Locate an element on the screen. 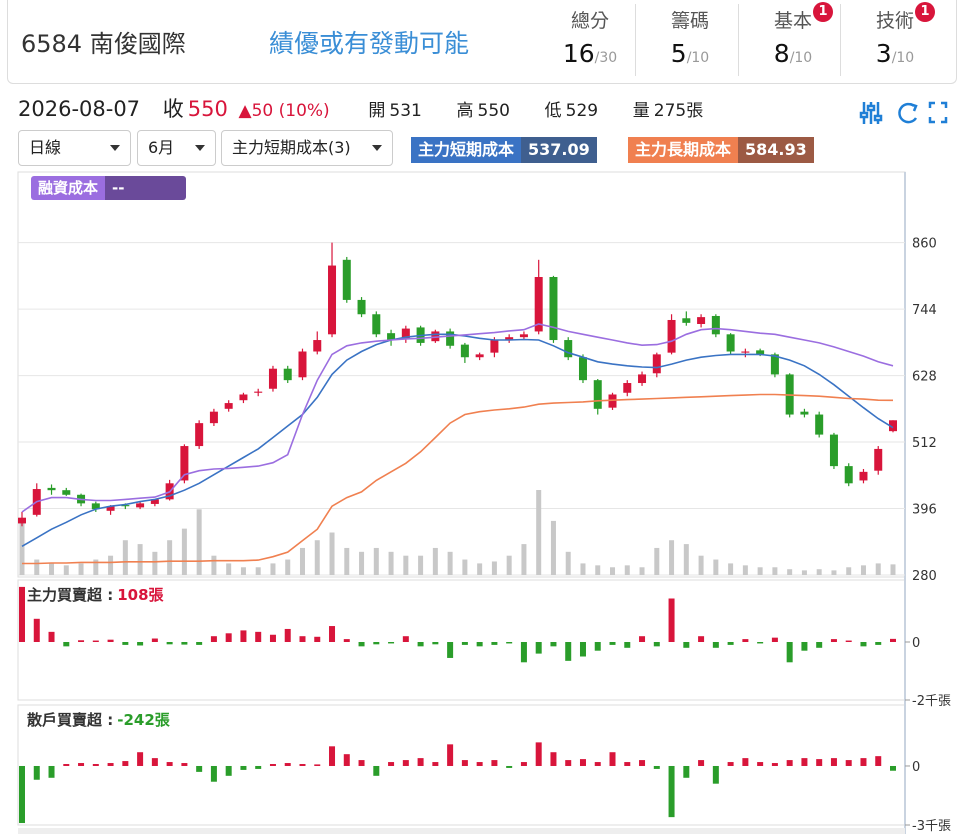 This screenshot has width=967, height=834. score-max: /10 is located at coordinates (903, 58).